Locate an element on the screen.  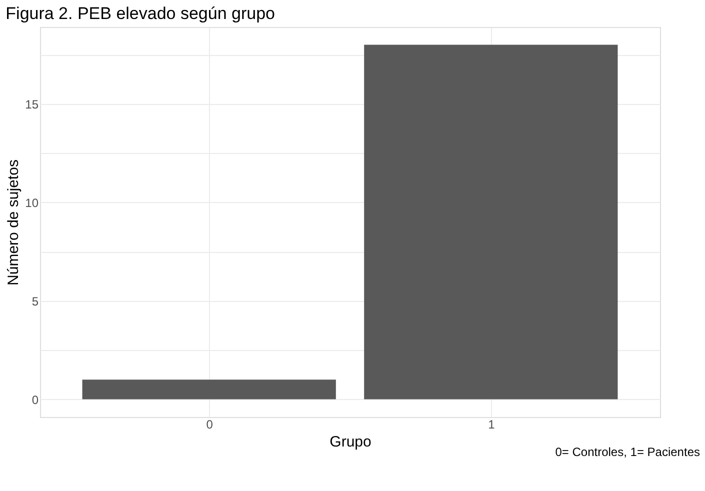
text: 0= Controles, 1= Pacientes is located at coordinates (627, 452).